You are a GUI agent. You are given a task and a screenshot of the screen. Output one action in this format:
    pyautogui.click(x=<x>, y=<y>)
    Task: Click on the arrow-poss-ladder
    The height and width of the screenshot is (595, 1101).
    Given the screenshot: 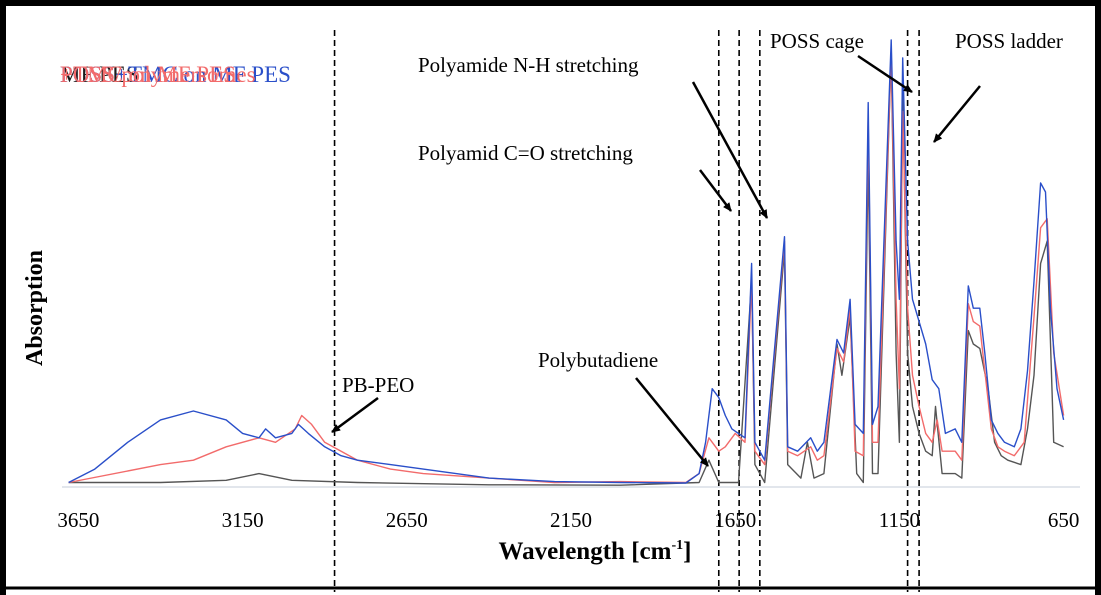 What is the action you would take?
    pyautogui.click(x=957, y=114)
    